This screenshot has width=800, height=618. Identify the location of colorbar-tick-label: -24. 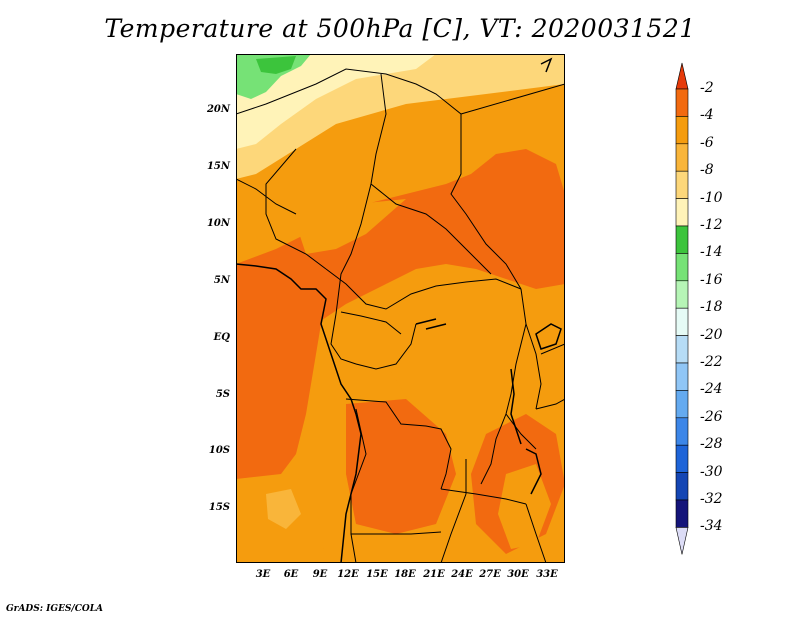
(711, 389).